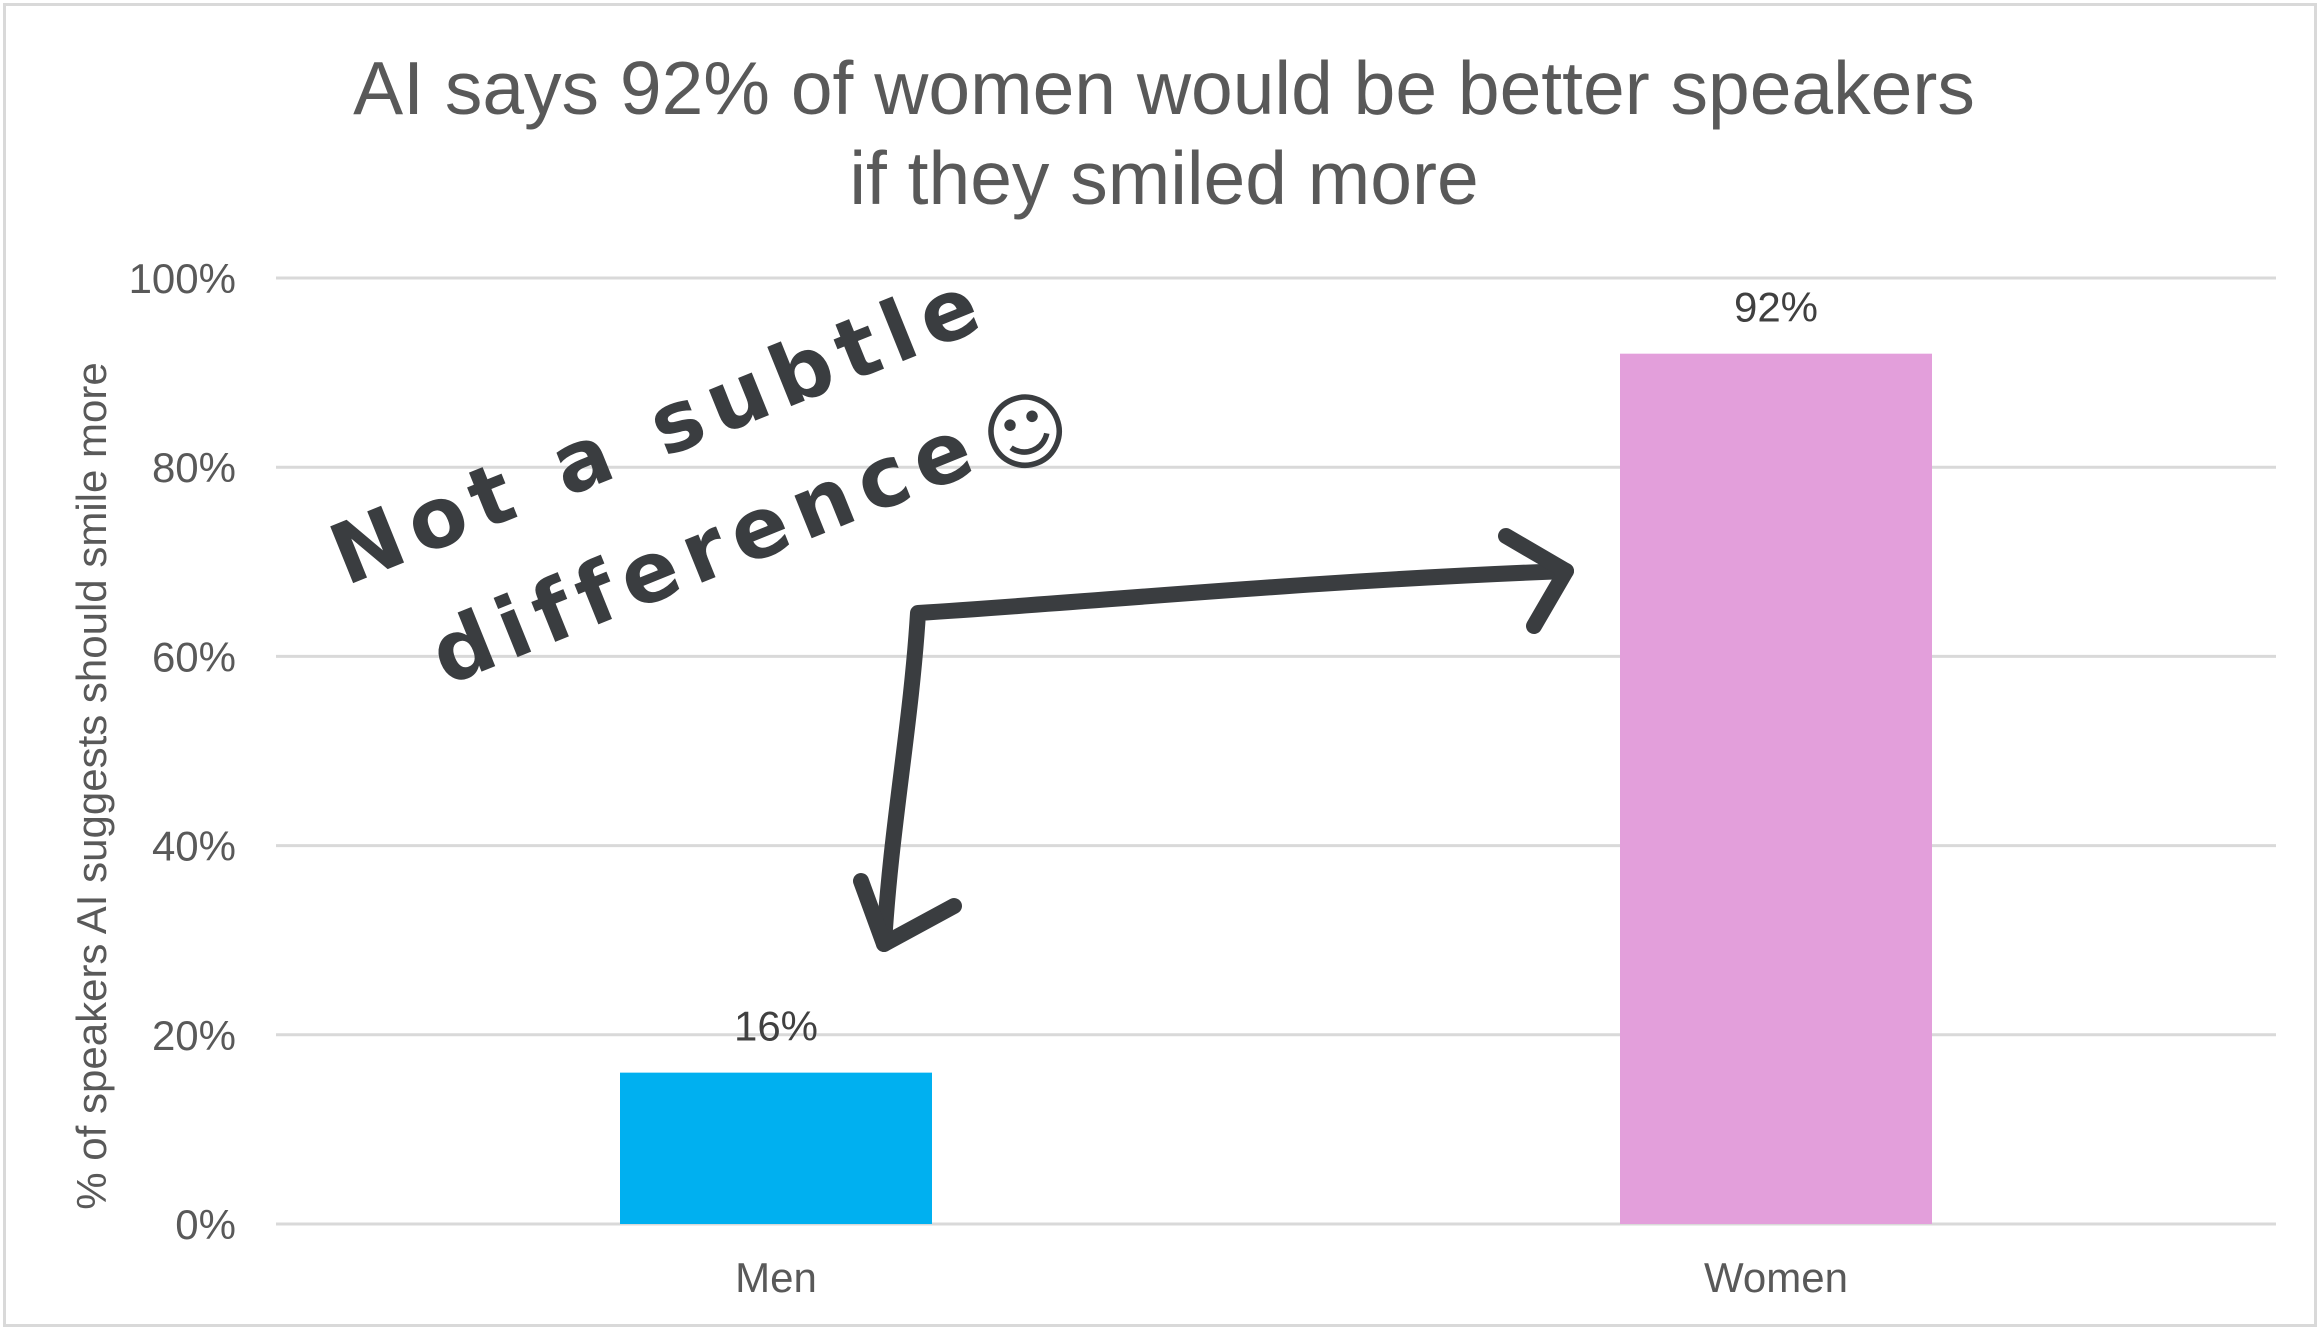 The image size is (2323, 1333). I want to click on arrow-head-down-icon, so click(907, 912).